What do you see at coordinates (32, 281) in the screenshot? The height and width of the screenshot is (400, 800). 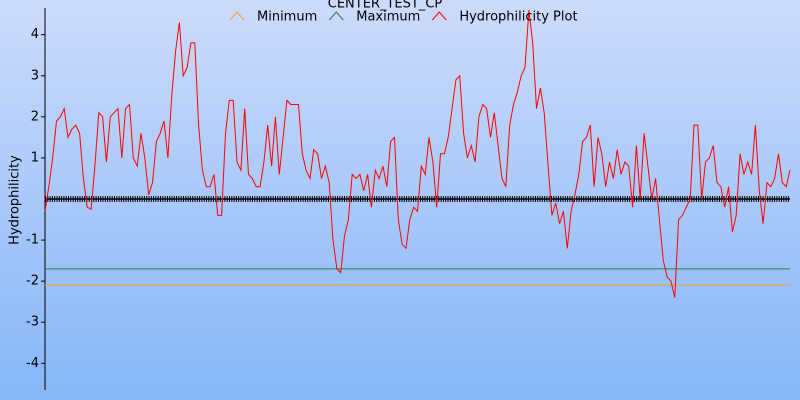 I see `y-tick-label: -2` at bounding box center [32, 281].